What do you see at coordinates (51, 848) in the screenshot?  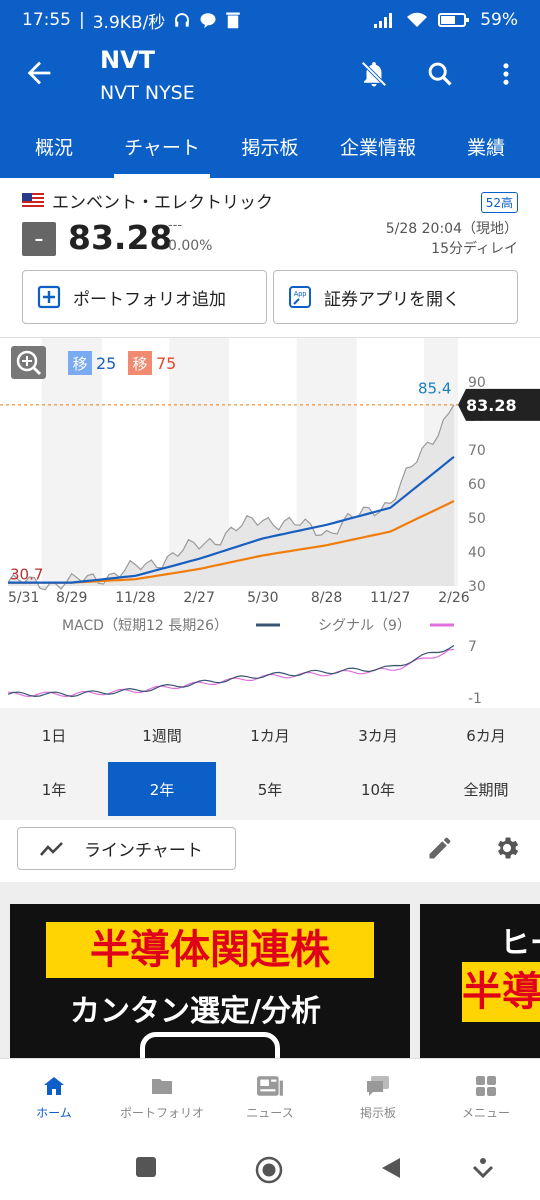 I see `line-chart-icon` at bounding box center [51, 848].